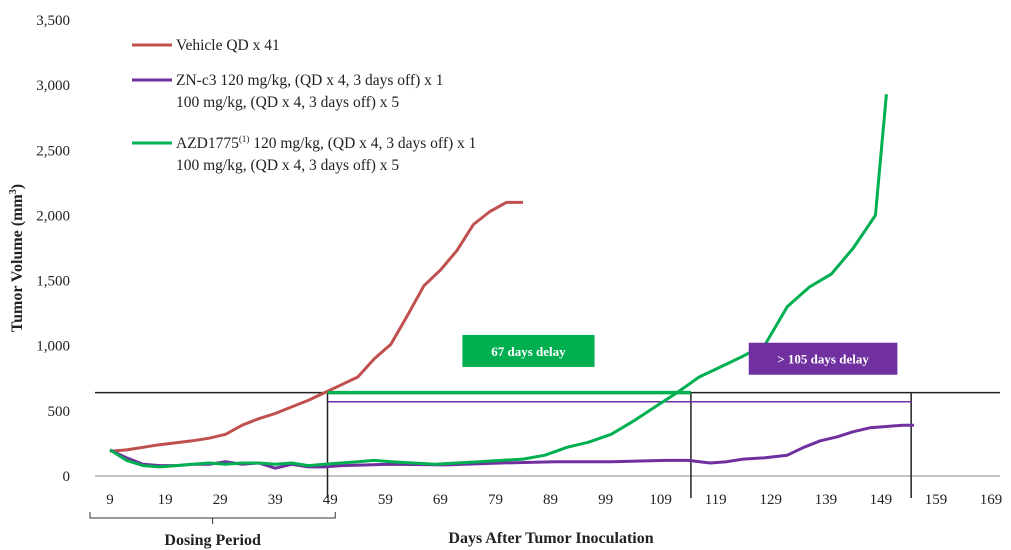 The image size is (1011, 550). I want to click on x-tick-label: 49, so click(330, 500).